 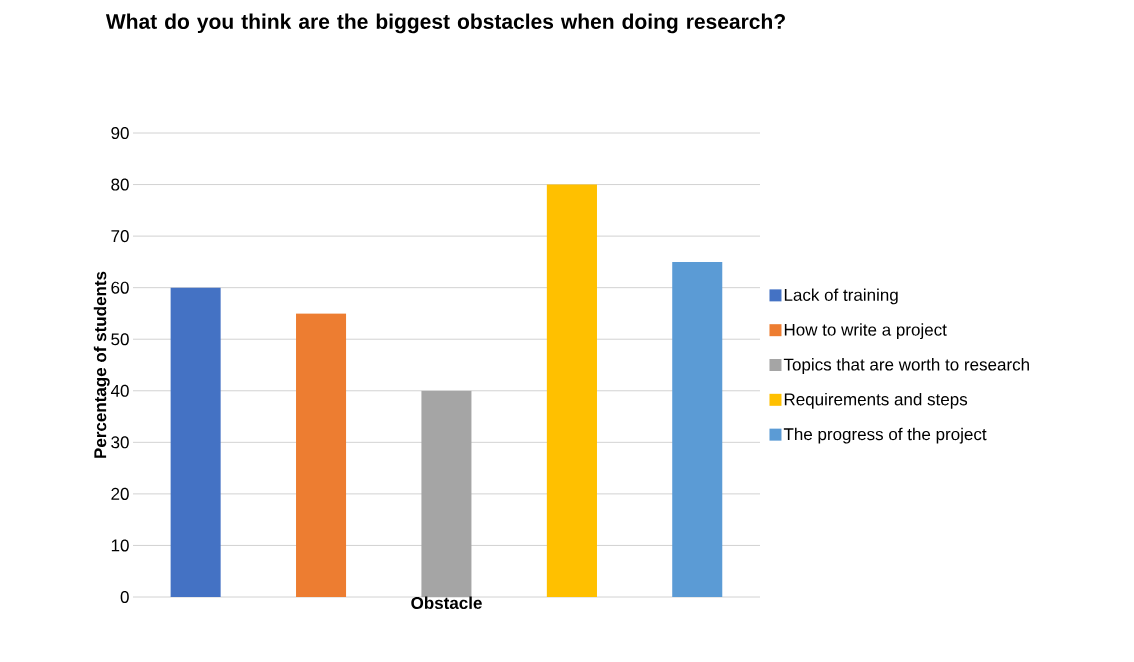 I want to click on y-tick-label: 90, so click(x=120, y=133).